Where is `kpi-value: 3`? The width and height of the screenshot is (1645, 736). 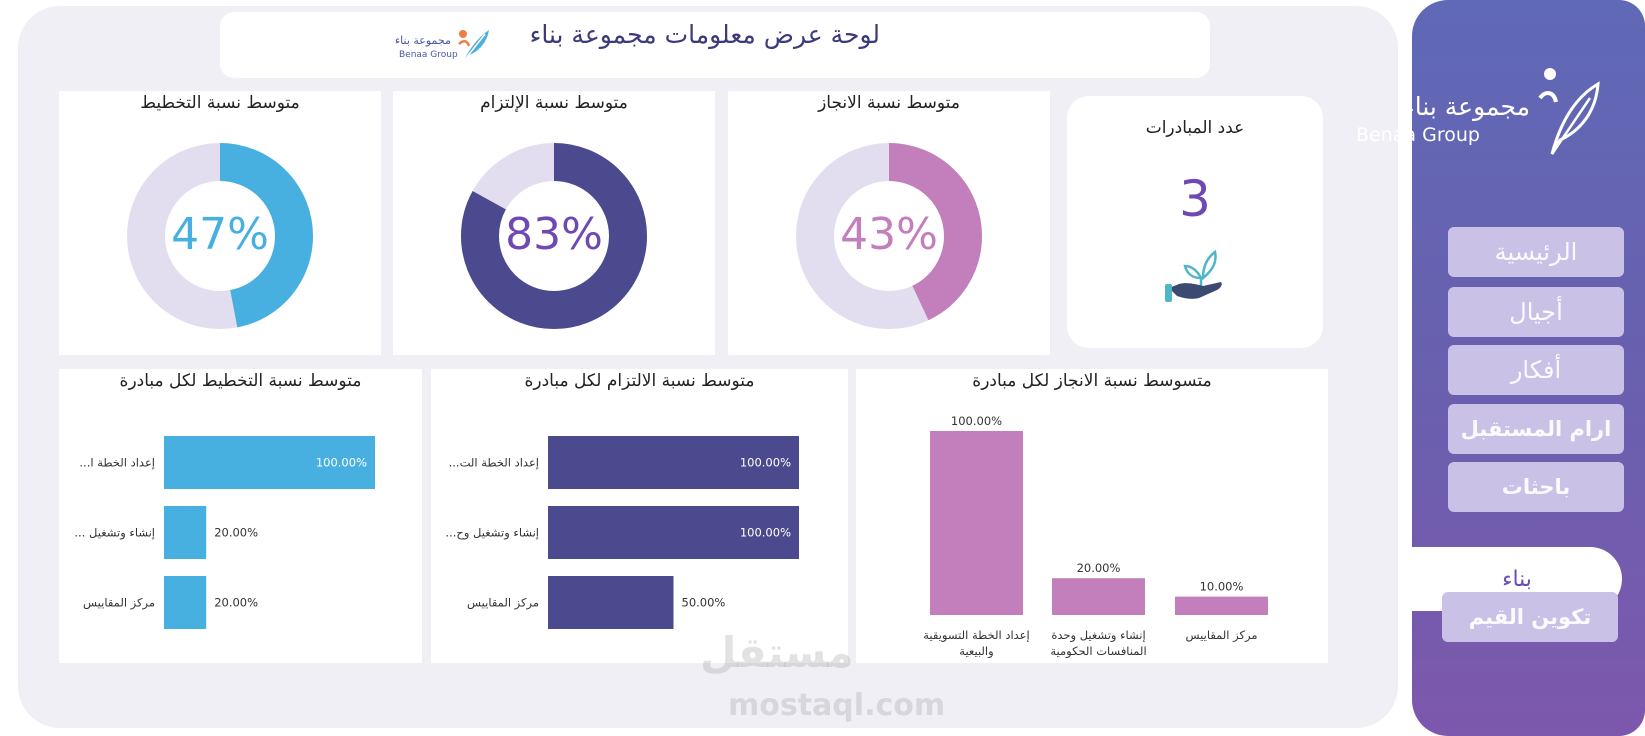
kpi-value: 3 is located at coordinates (1195, 199).